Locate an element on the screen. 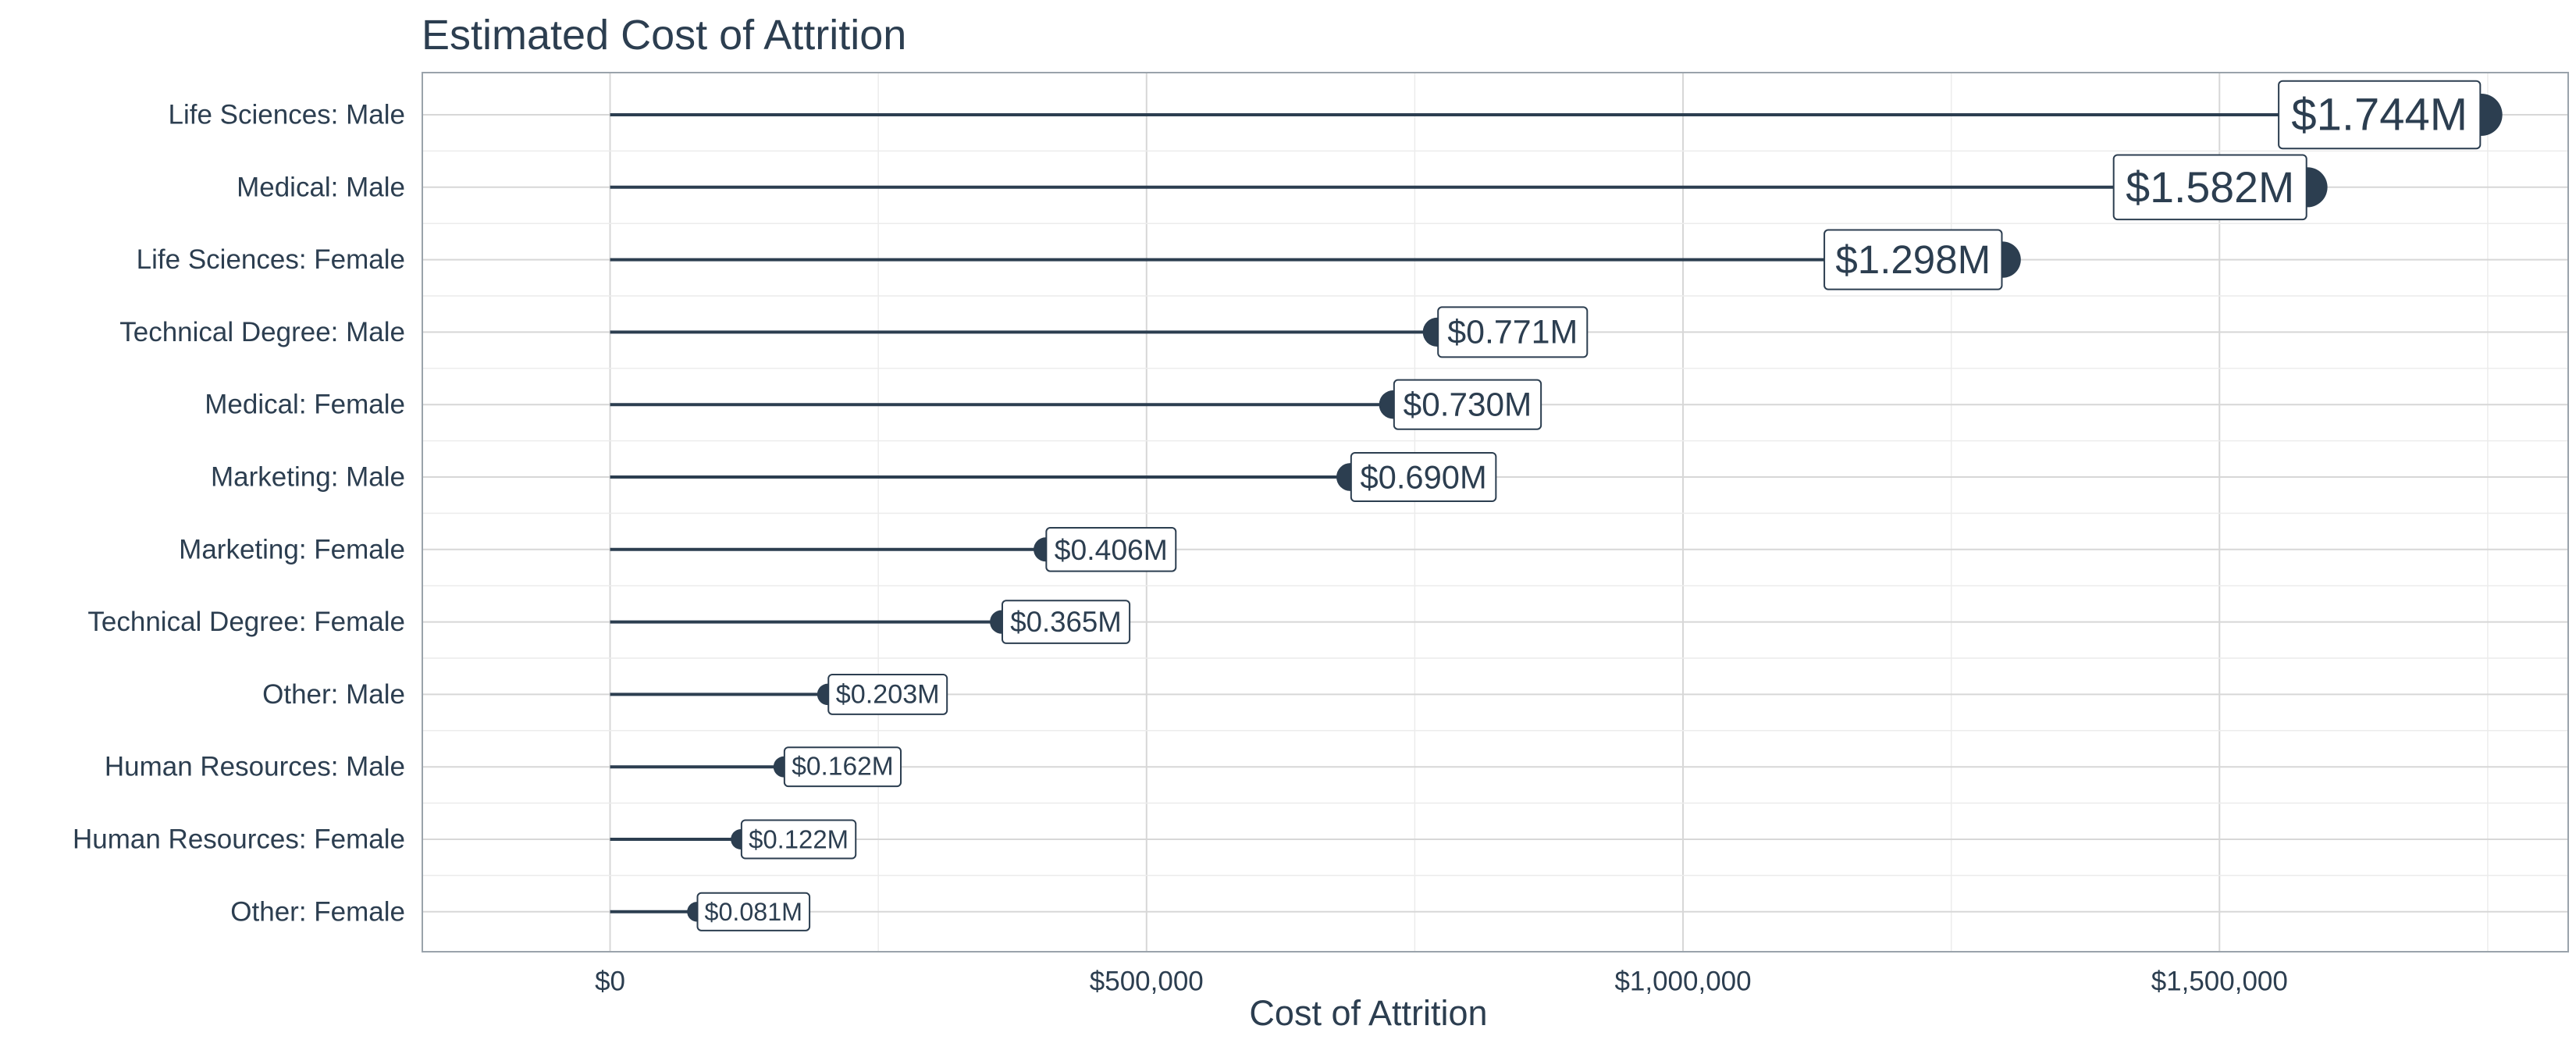 The width and height of the screenshot is (2576, 1054). x-axis-title: Cost of Attrition is located at coordinates (1368, 1013).